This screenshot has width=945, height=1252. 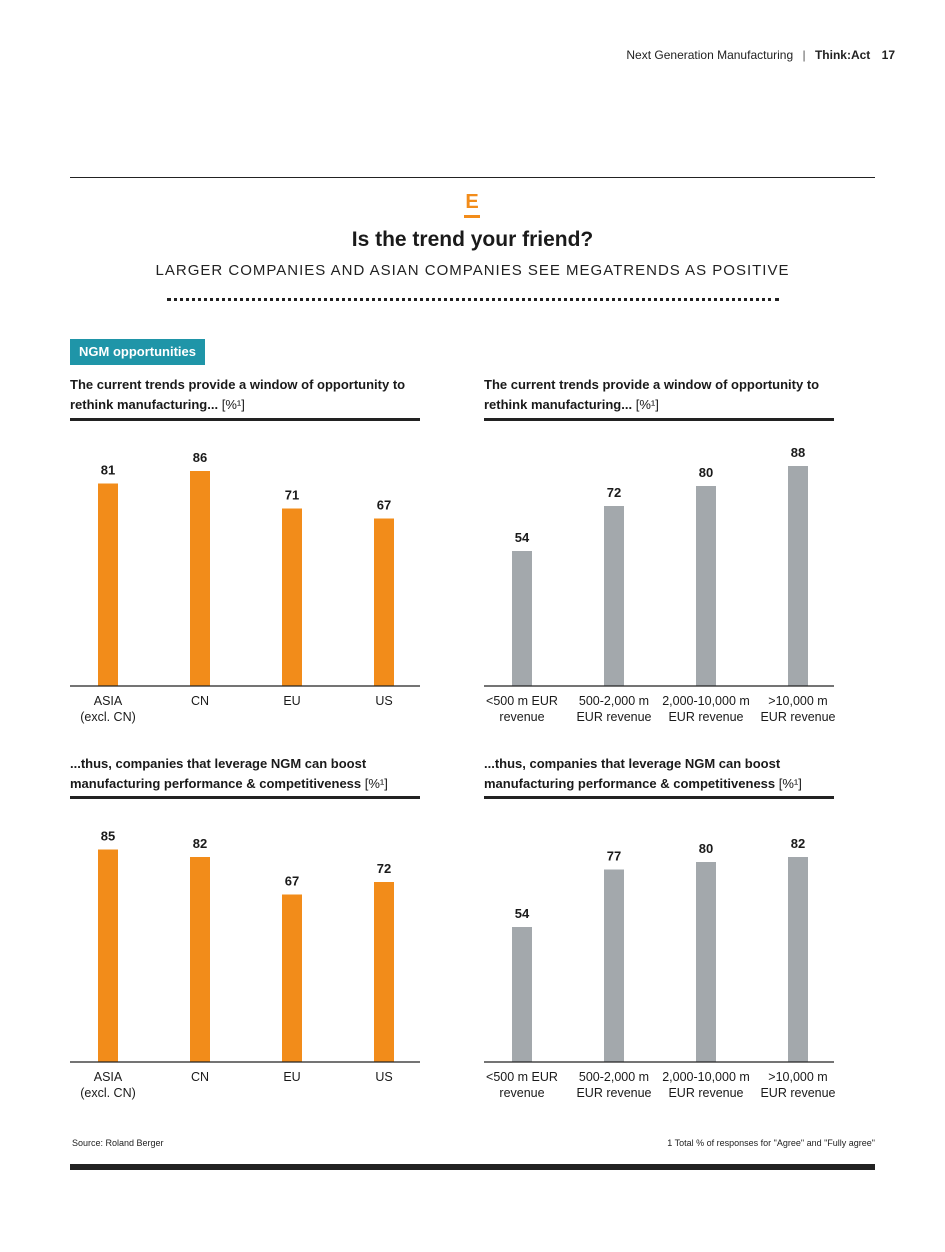 What do you see at coordinates (472, 177) in the screenshot?
I see `top-divider` at bounding box center [472, 177].